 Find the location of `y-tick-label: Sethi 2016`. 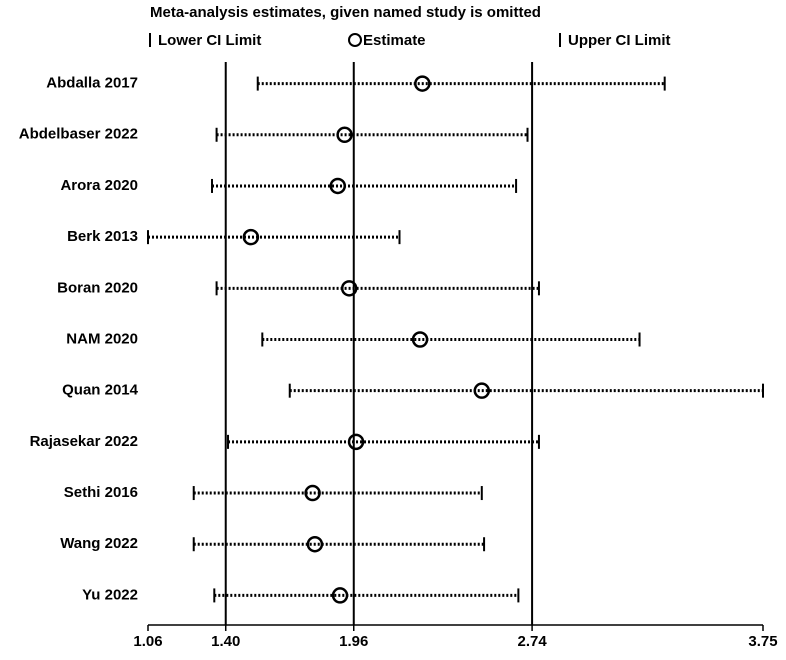

y-tick-label: Sethi 2016 is located at coordinates (101, 492).